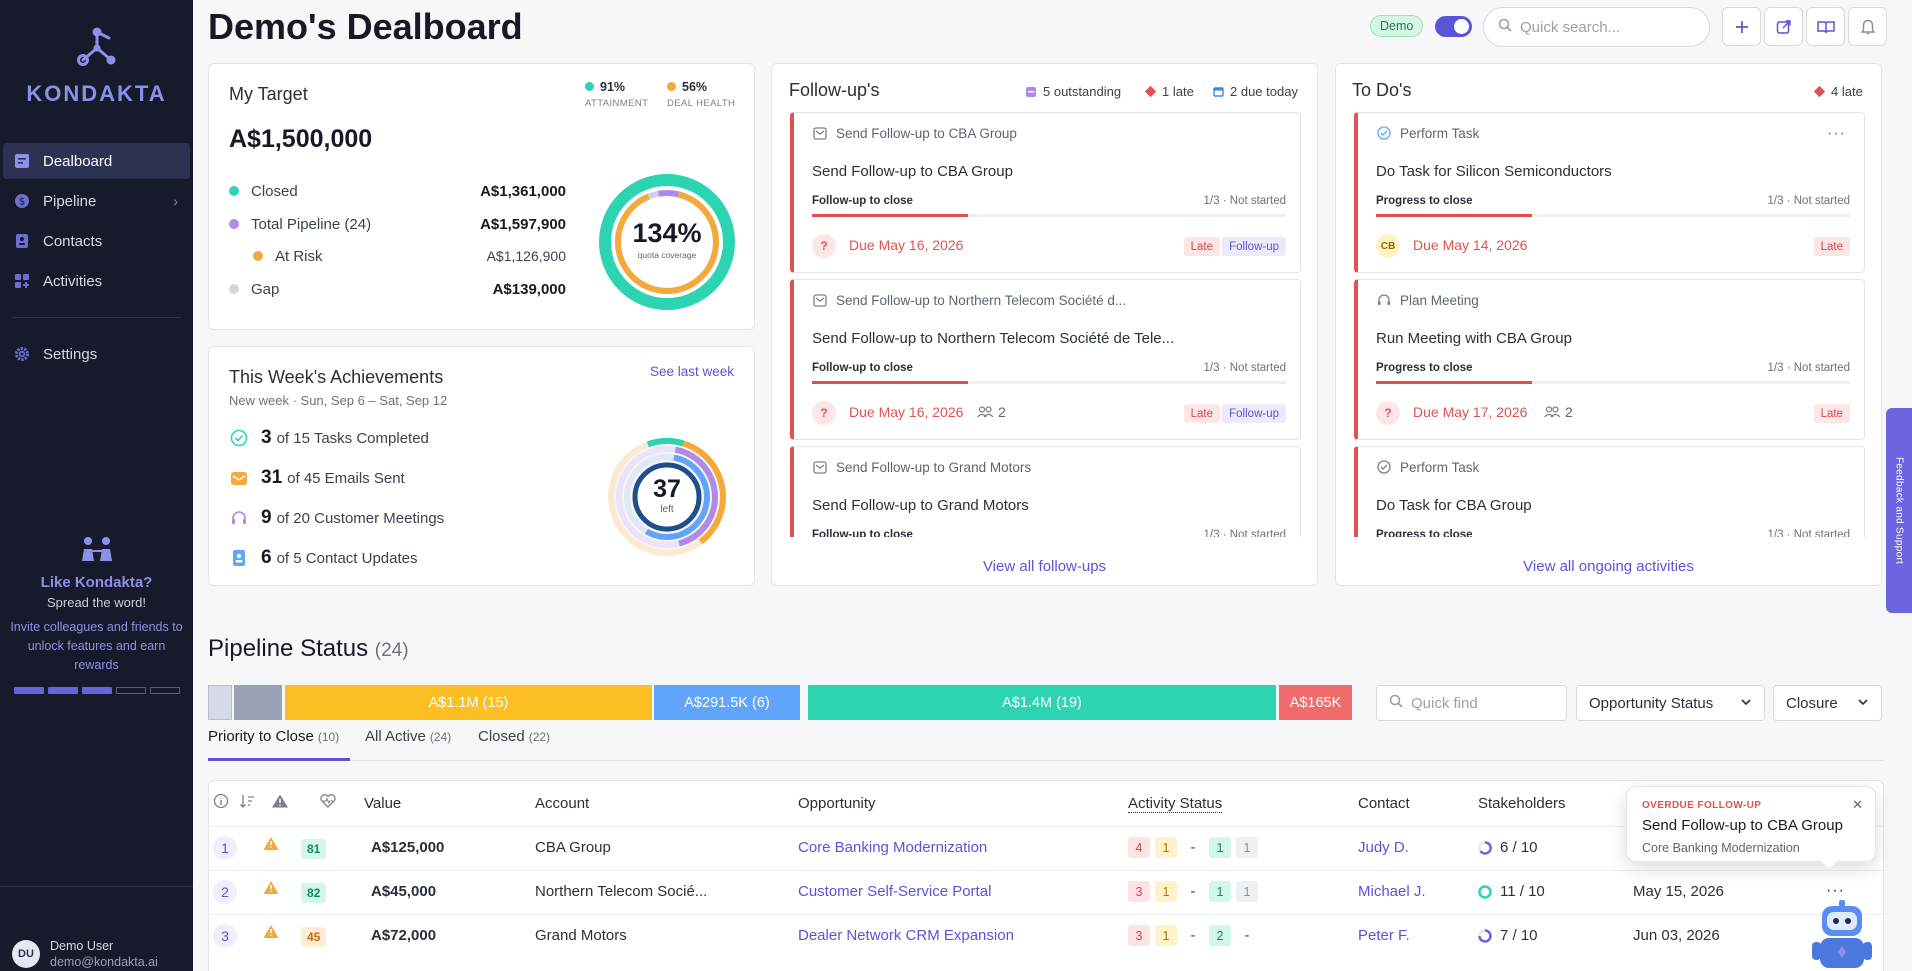 This screenshot has width=1912, height=971. I want to click on sort-icon, so click(247, 801).